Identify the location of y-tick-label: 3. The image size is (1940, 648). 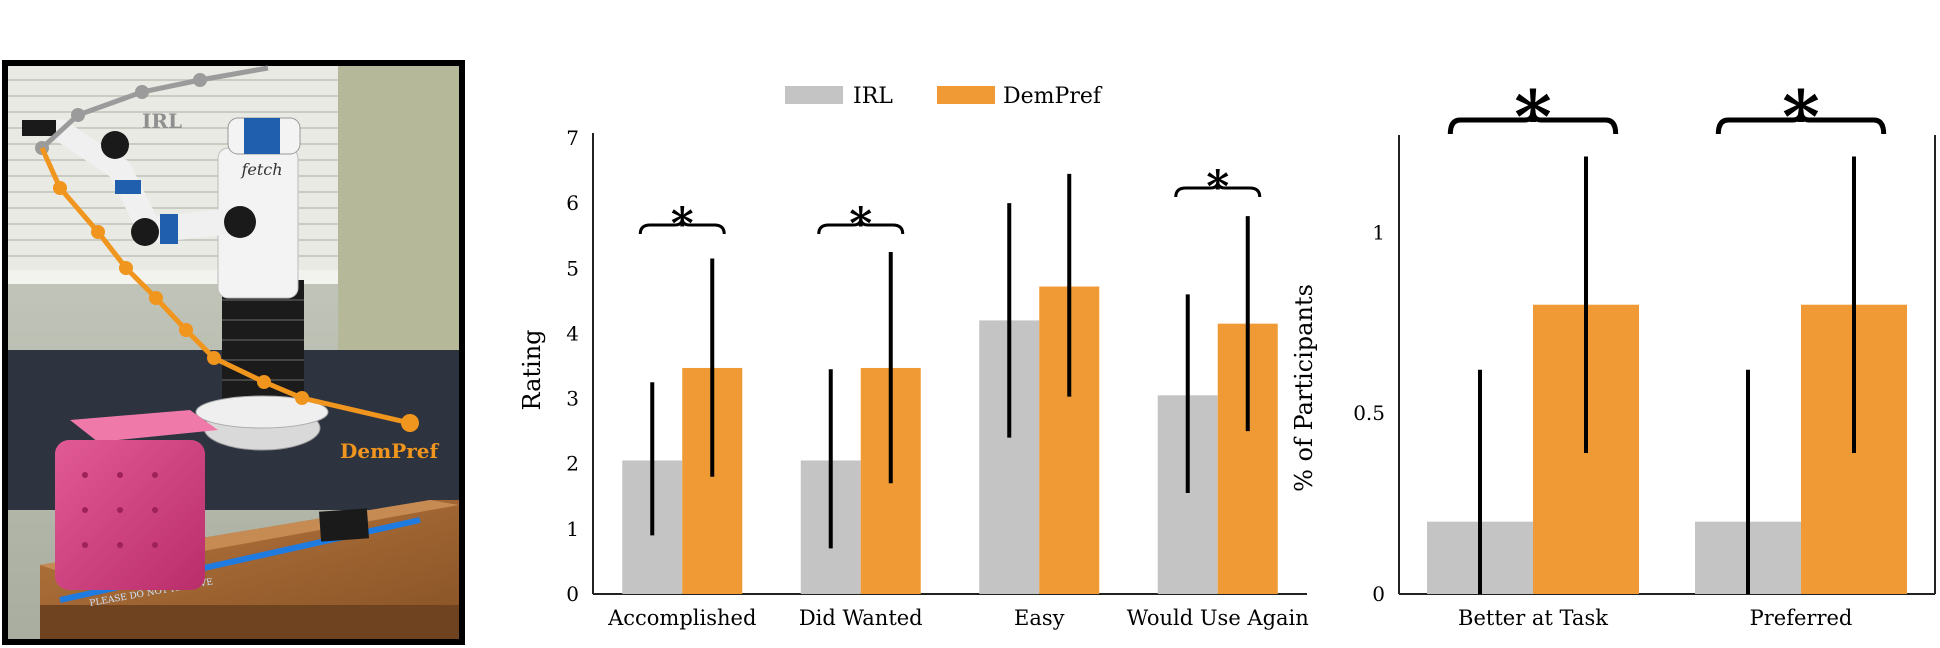
(572, 399).